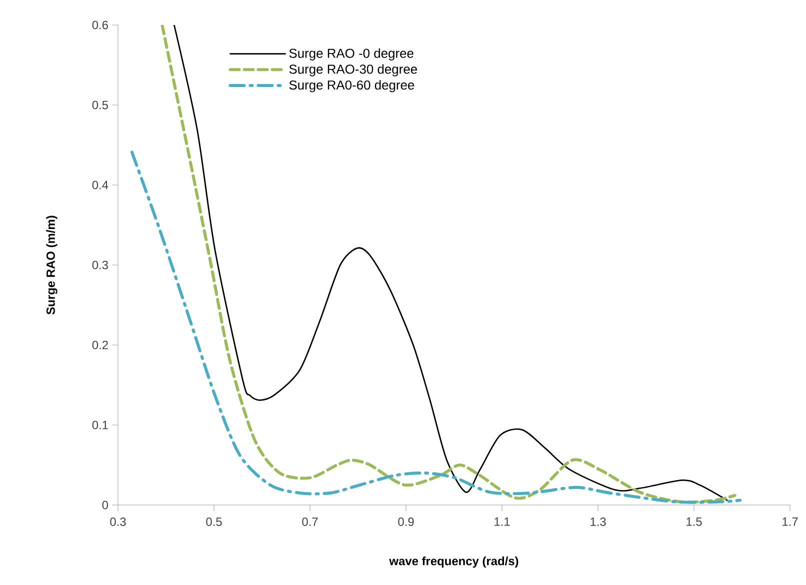  What do you see at coordinates (502, 522) in the screenshot?
I see `x-tick-label: 1.1` at bounding box center [502, 522].